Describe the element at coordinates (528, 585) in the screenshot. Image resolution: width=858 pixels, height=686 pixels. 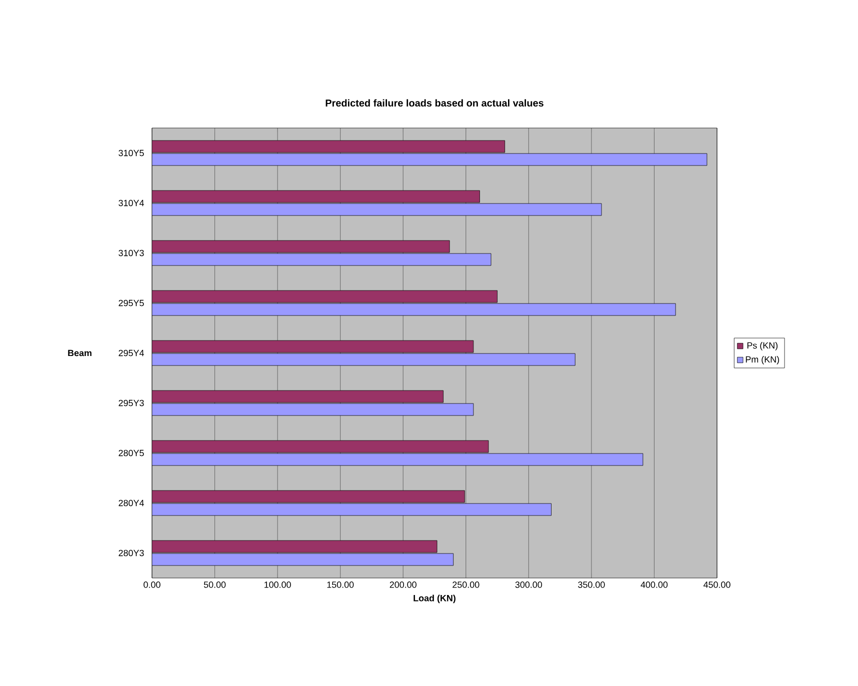
I see `x-tick-label: 300.00` at that location.